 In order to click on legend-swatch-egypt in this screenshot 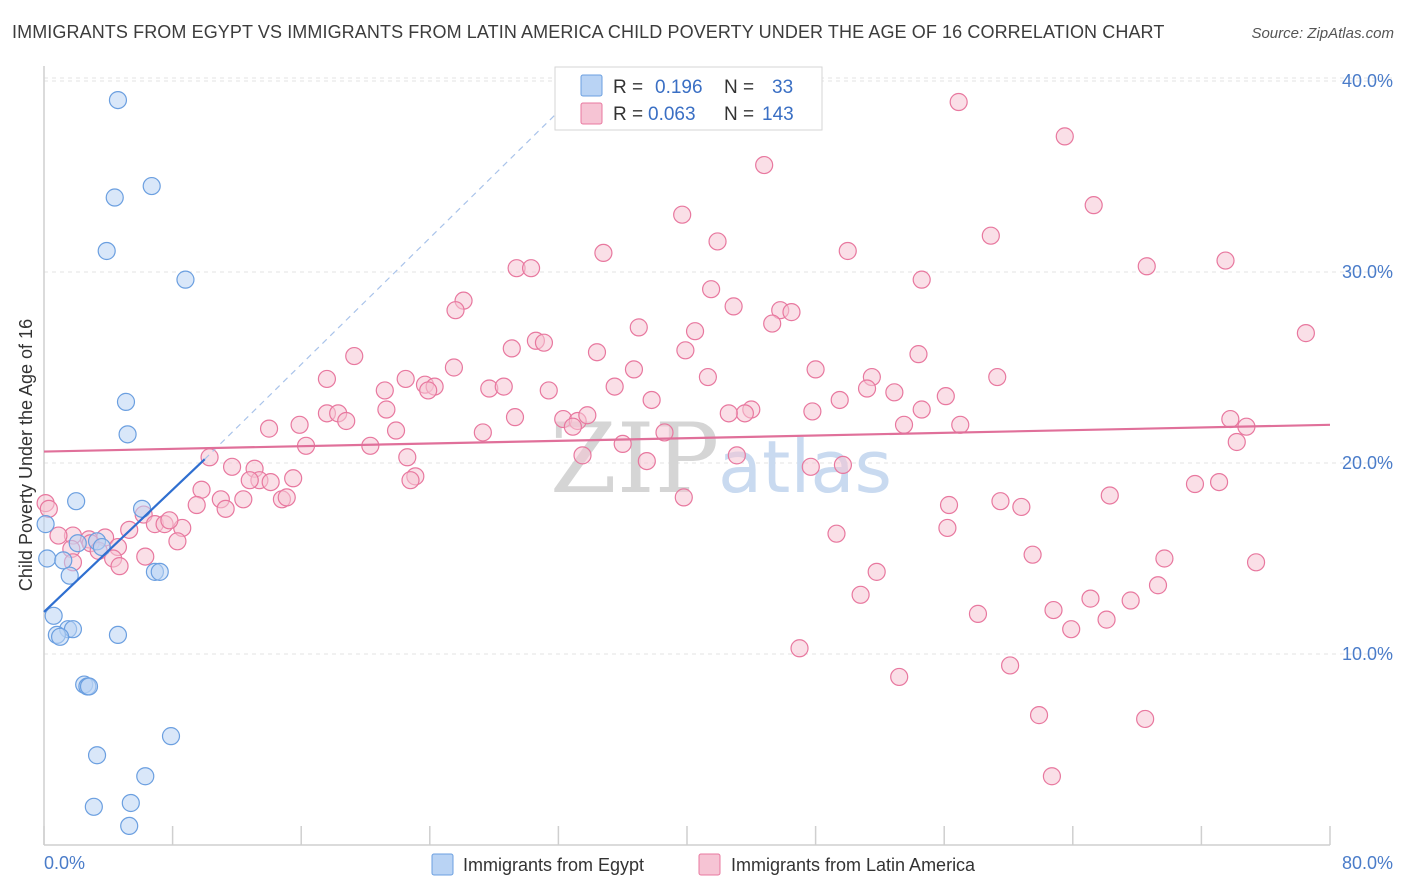, I will do `click(591, 85)`.